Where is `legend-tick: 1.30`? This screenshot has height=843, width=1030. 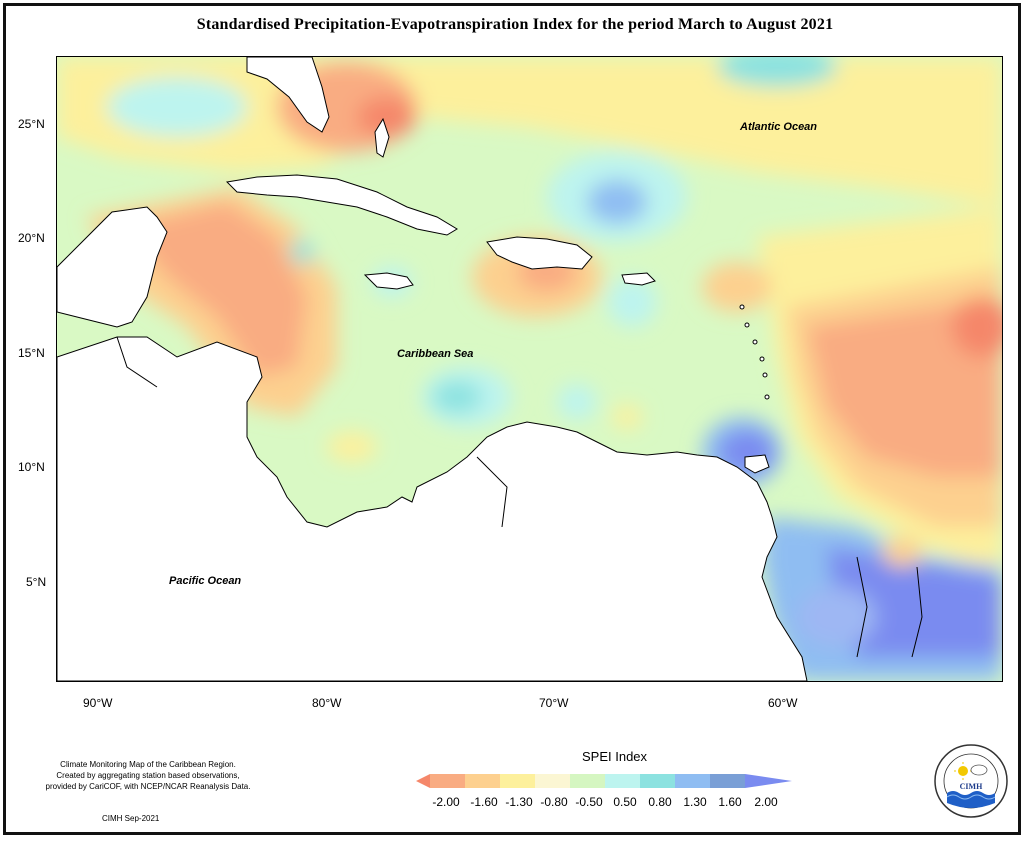
legend-tick: 1.30 is located at coordinates (695, 802).